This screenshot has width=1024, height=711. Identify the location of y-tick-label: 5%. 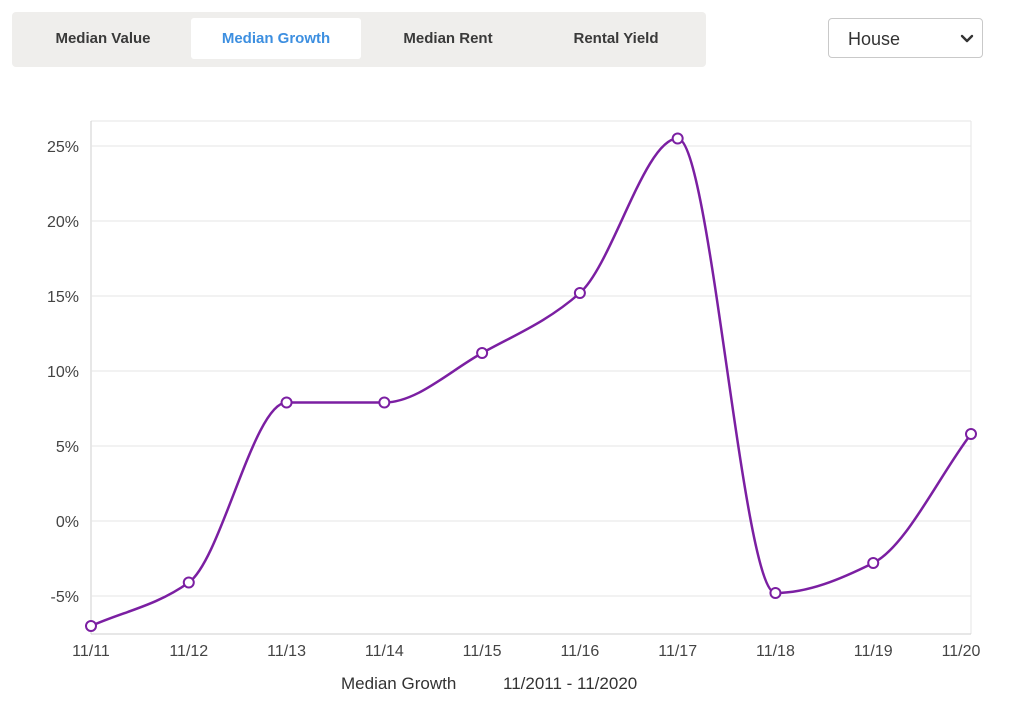
(67, 447).